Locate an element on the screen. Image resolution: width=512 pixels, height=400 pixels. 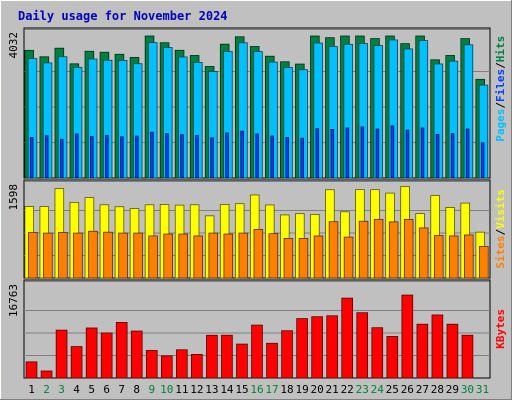
x-tick-label: 19 is located at coordinates (301, 389).